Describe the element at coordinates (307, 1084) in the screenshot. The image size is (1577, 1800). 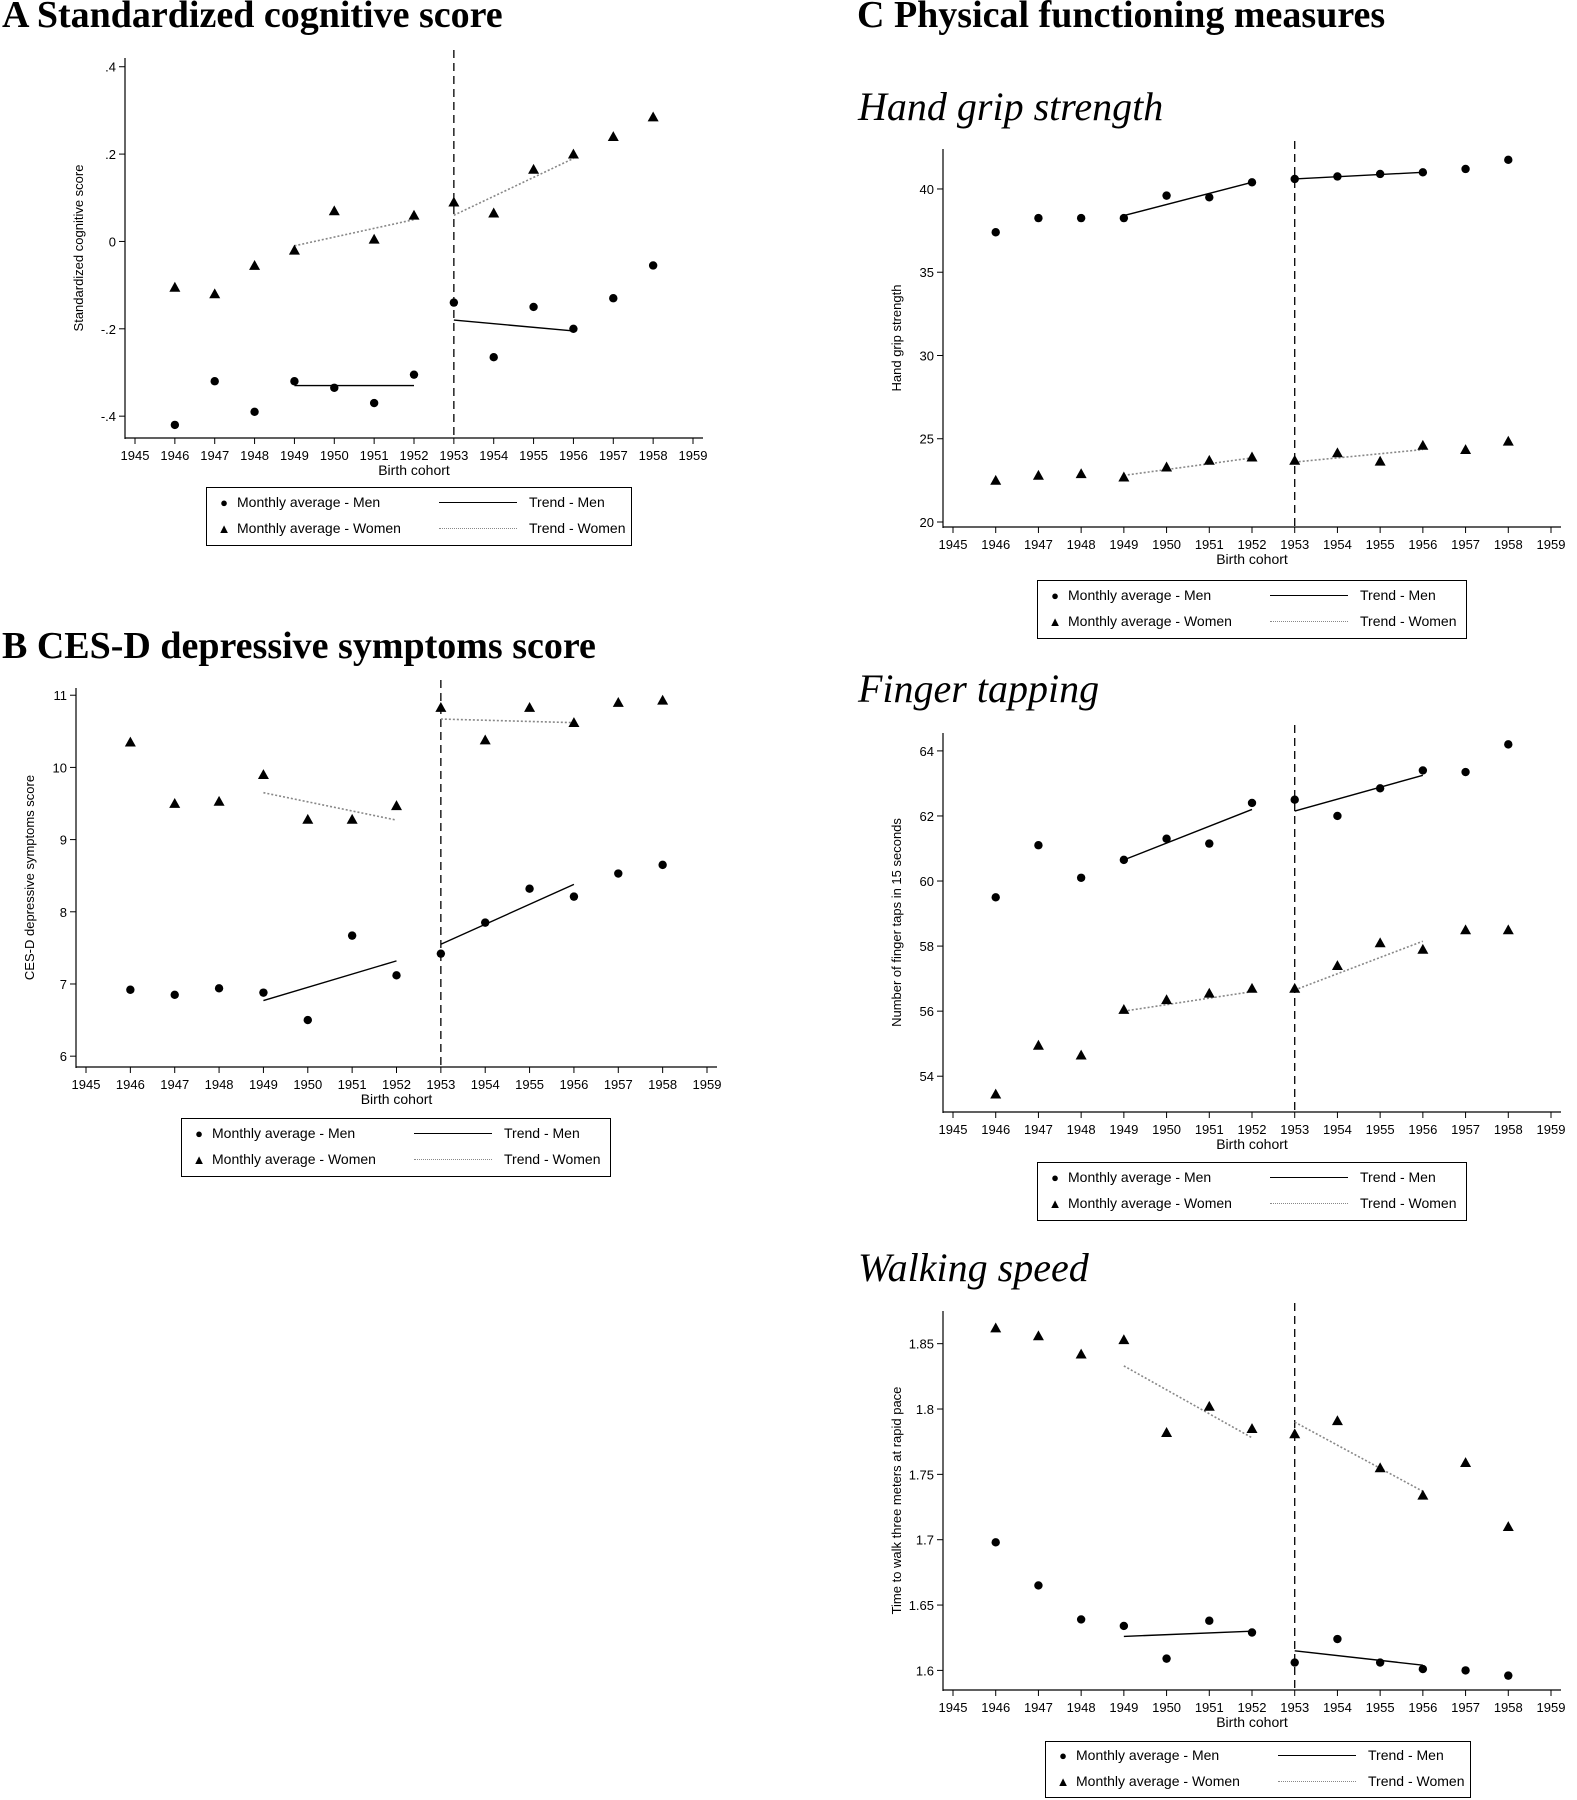
I see `x-tick-label: 1950` at that location.